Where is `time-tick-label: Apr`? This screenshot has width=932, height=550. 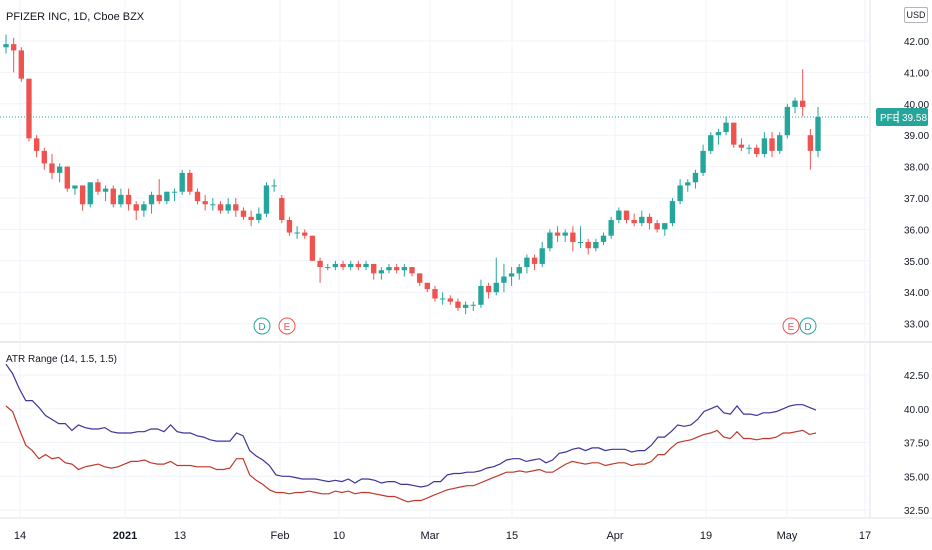
time-tick-label: Apr is located at coordinates (614, 536).